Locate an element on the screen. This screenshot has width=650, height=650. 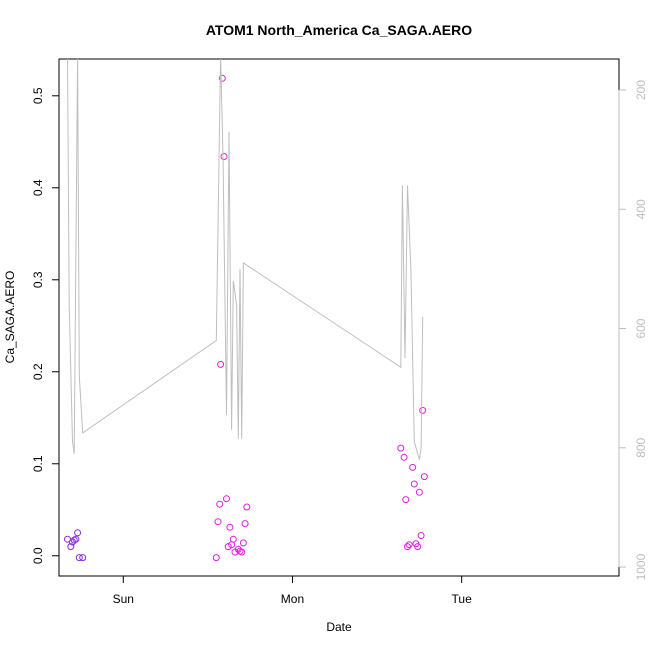
y-tick-label: 0.0 is located at coordinates (38, 555).